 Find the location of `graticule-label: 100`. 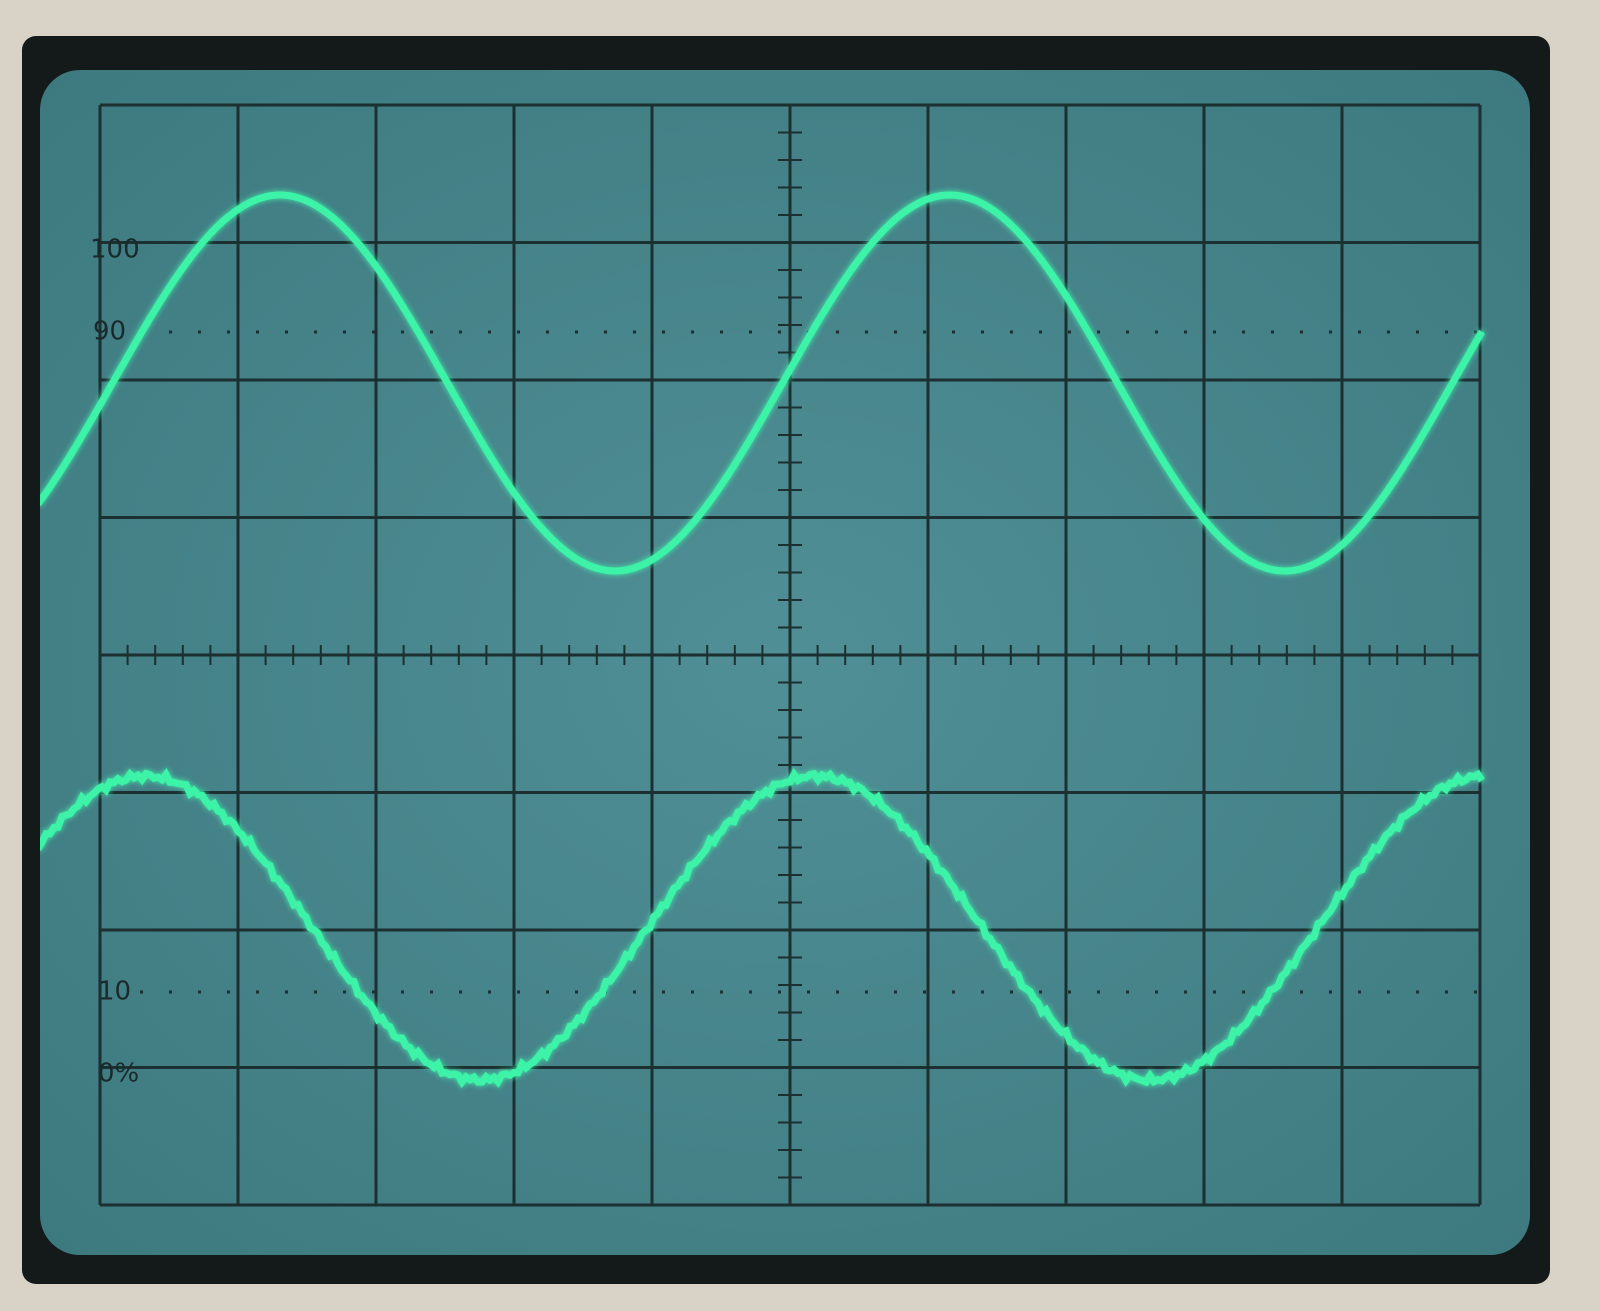

graticule-label: 100 is located at coordinates (115, 250).